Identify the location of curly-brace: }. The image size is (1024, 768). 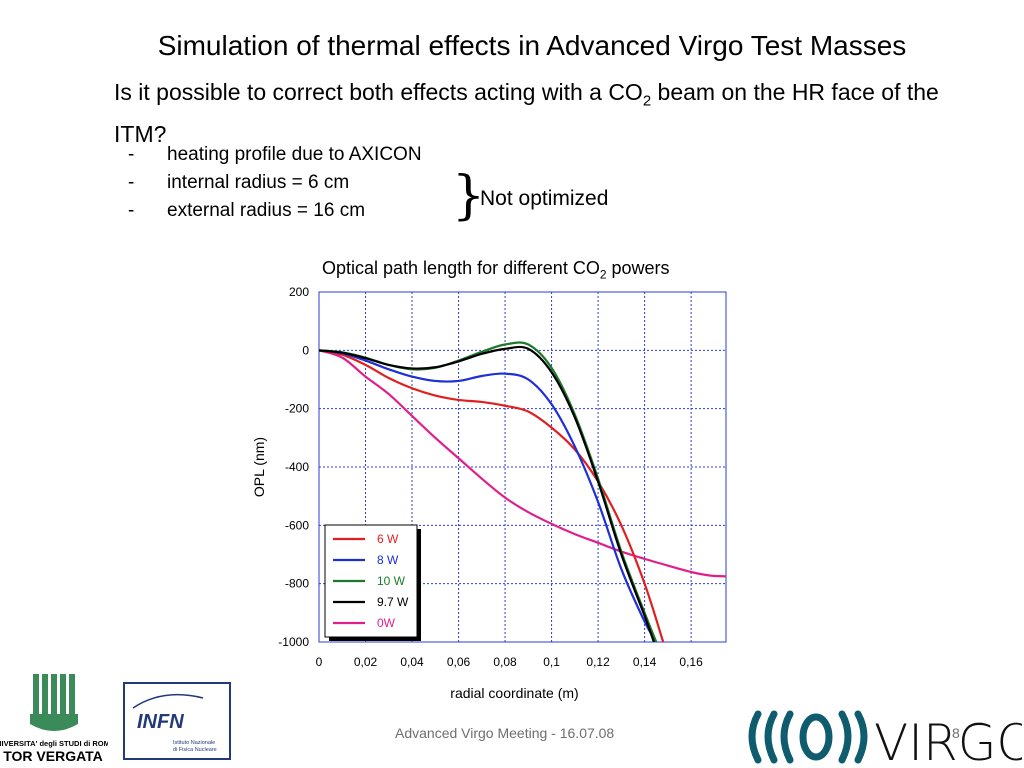
(469, 196).